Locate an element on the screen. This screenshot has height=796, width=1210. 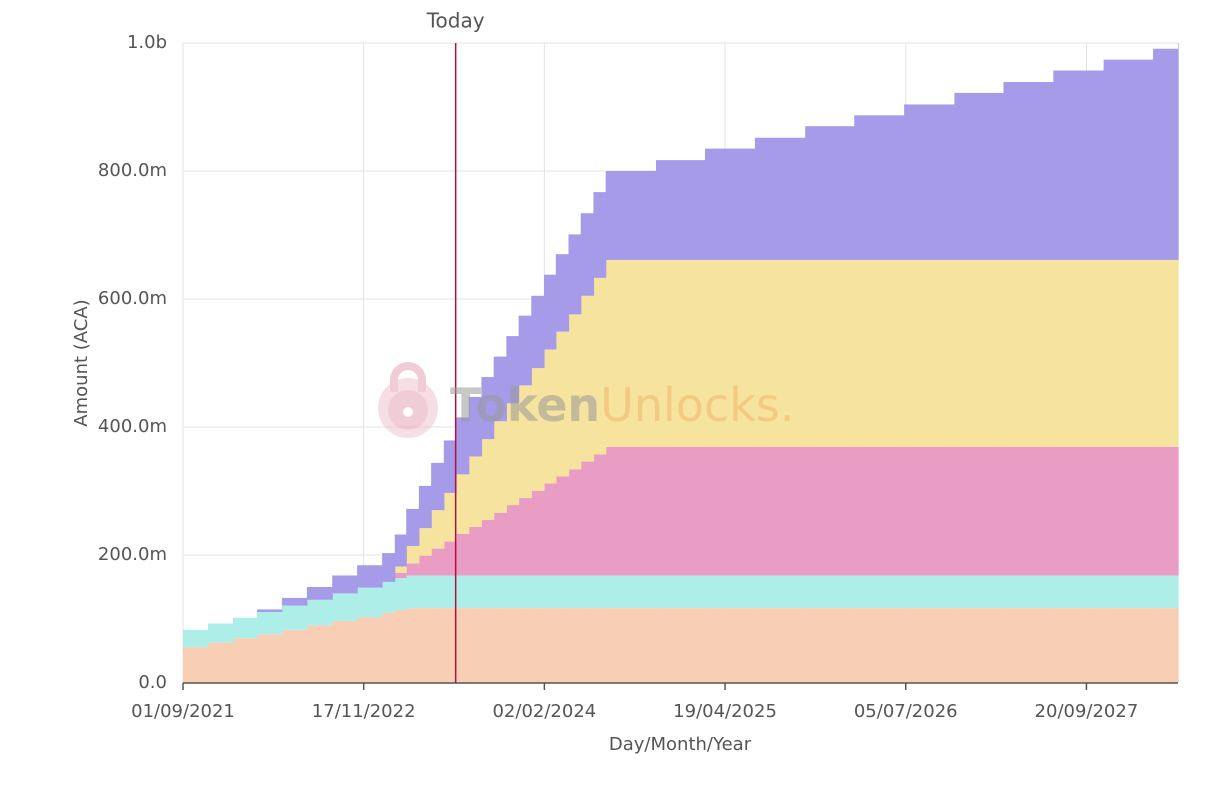
x-tick-label: 02/02/2024 is located at coordinates (544, 711).